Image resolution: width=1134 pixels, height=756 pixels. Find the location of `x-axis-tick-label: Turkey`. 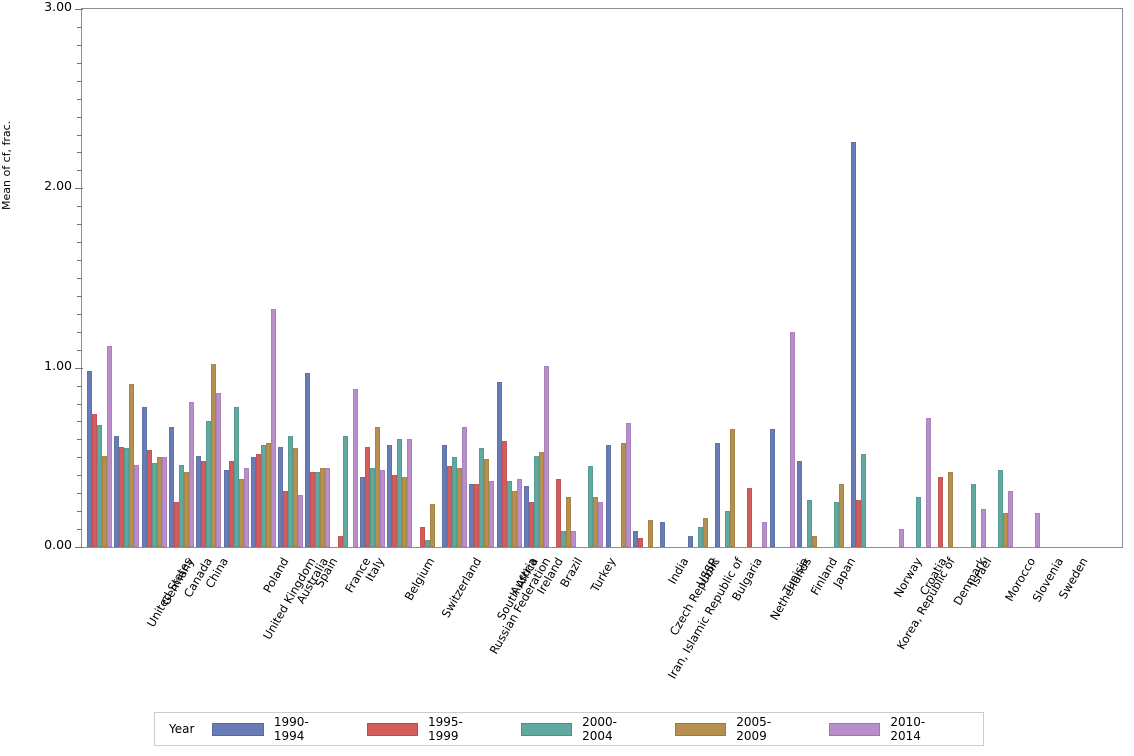

x-axis-tick-label: Turkey is located at coordinates (603, 575).